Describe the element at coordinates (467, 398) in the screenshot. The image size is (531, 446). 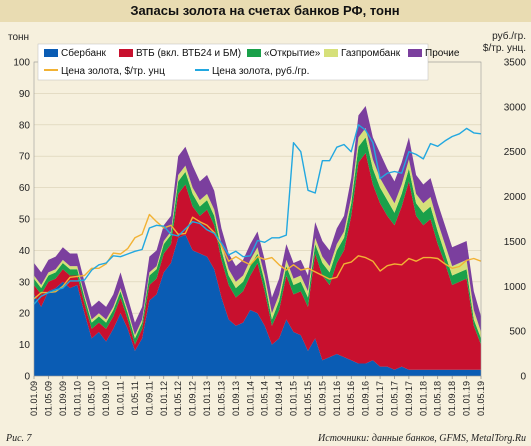
I see `x-tick-30: 01.01.19` at that location.